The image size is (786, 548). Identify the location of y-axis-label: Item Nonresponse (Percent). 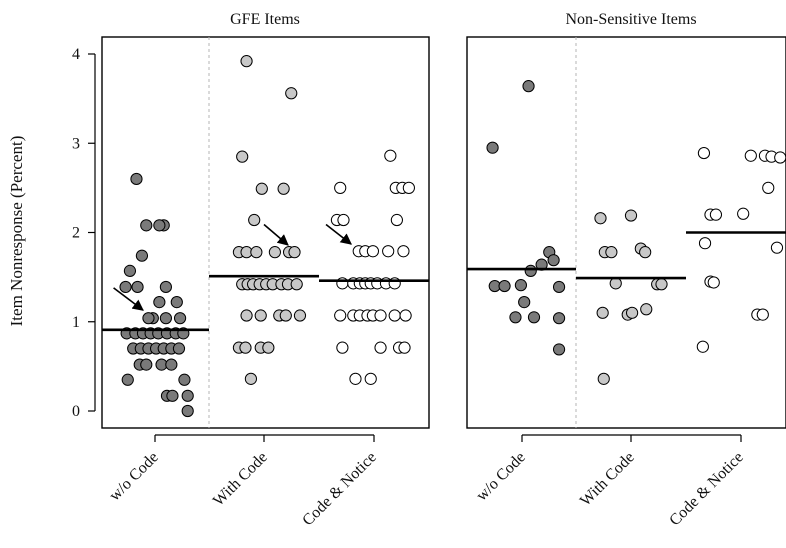
(16, 231).